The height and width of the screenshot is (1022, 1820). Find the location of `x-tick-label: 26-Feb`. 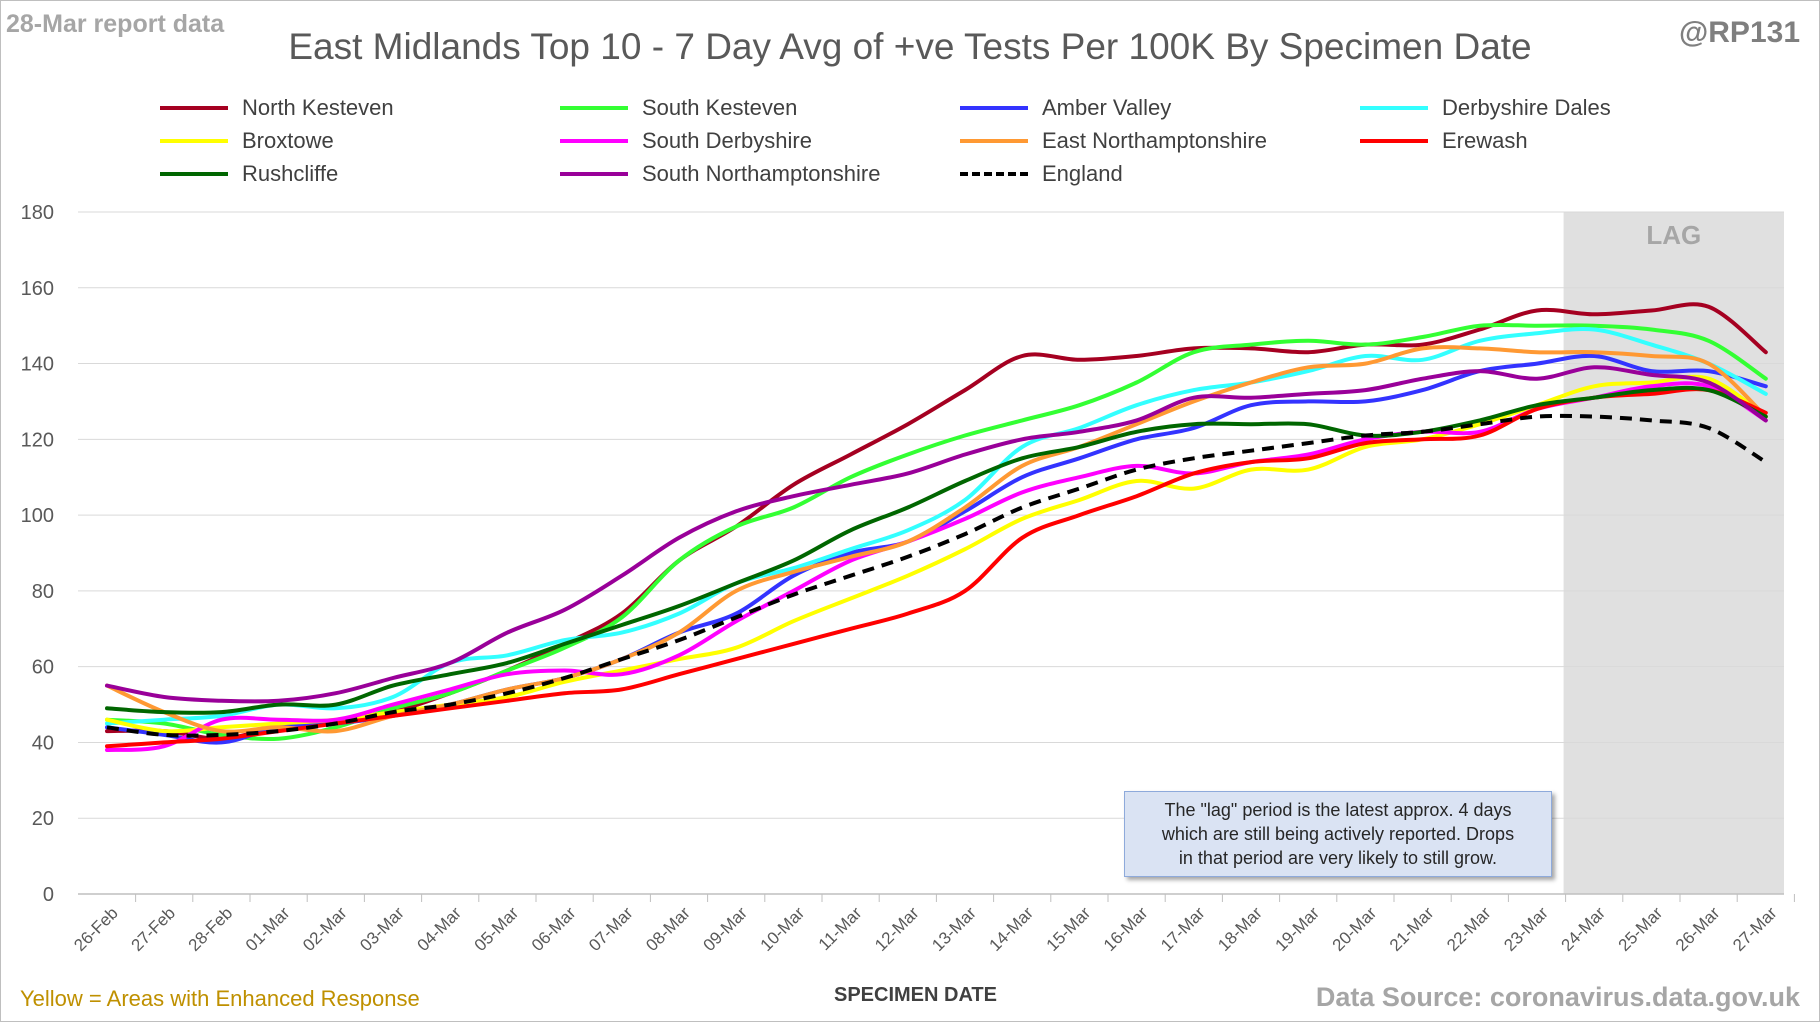

x-tick-label: 26-Feb is located at coordinates (96, 929).